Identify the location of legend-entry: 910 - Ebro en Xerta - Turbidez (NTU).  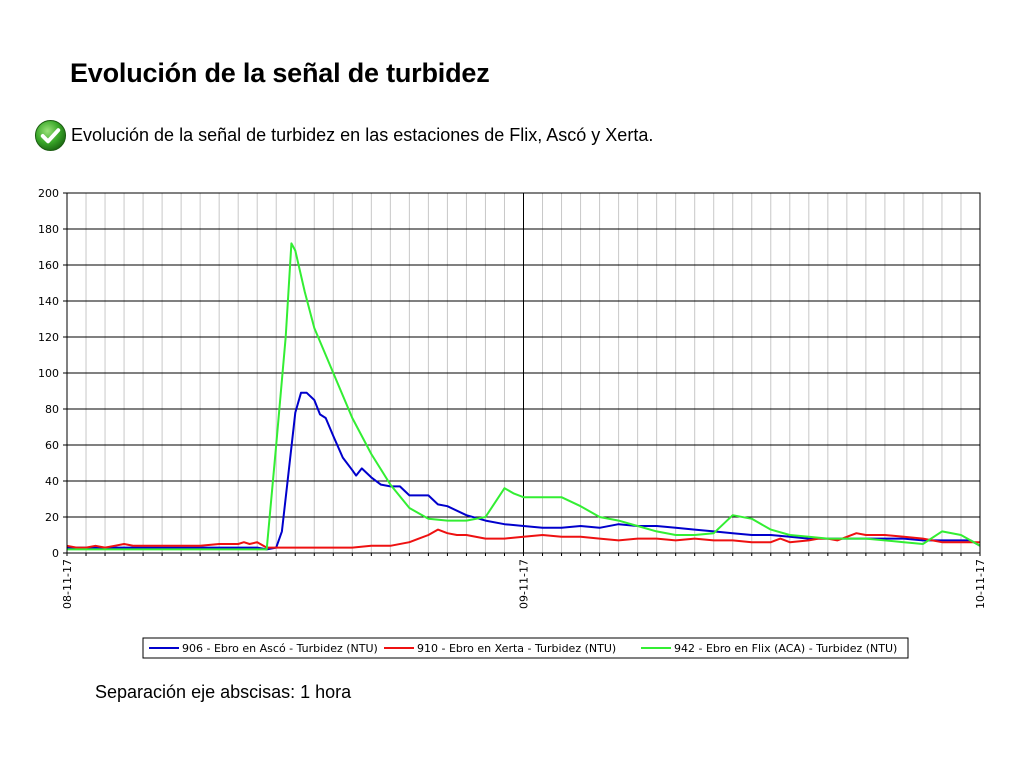
(516, 648).